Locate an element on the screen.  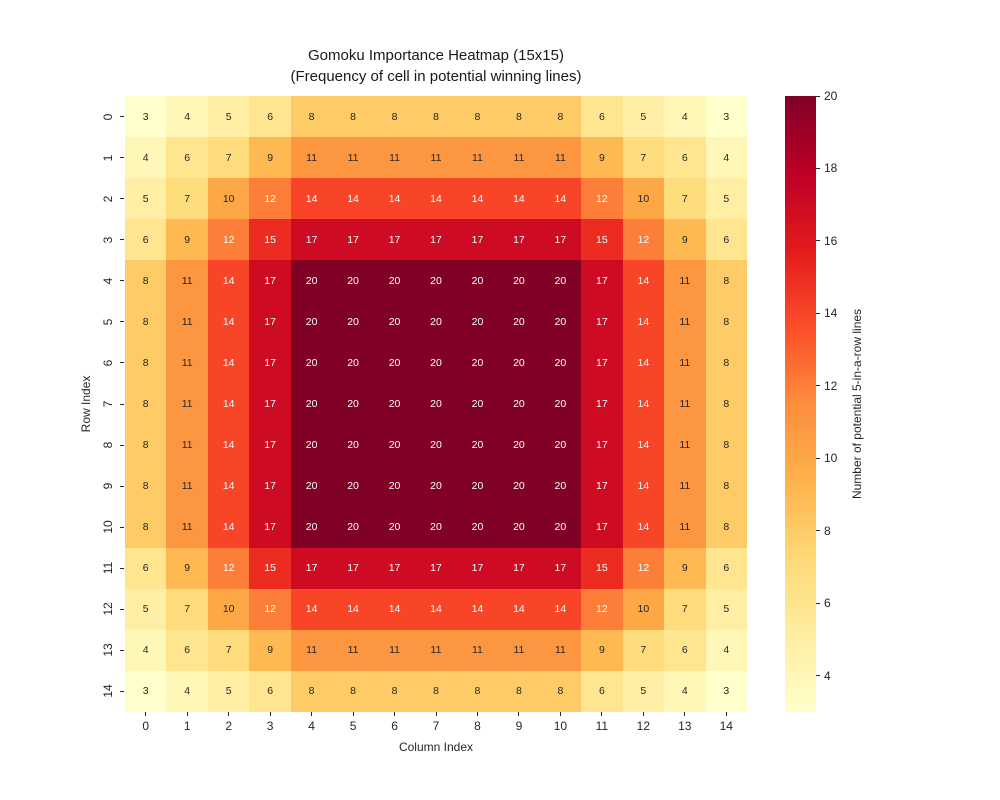
y-tick-label-6: 6 is located at coordinates (108, 363).